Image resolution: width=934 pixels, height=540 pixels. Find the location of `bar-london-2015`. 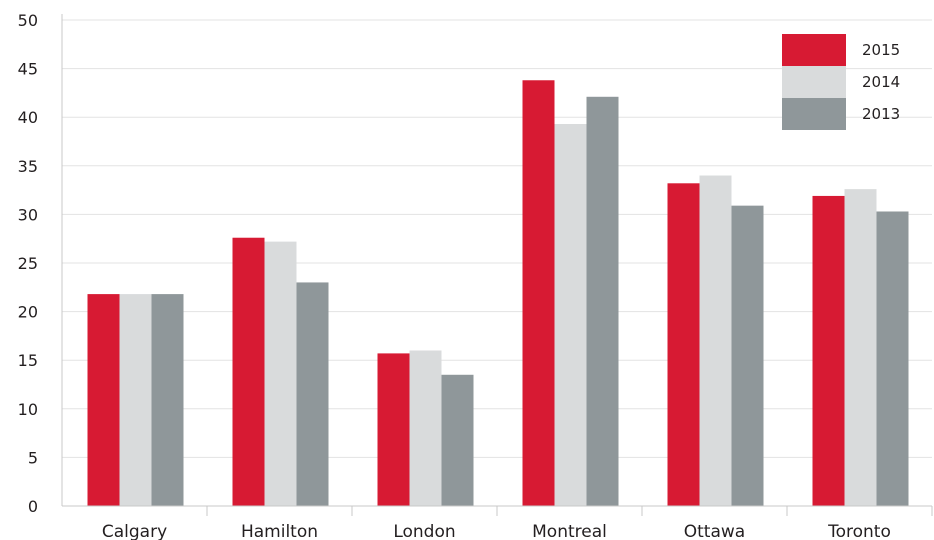

bar-london-2015 is located at coordinates (393, 429).